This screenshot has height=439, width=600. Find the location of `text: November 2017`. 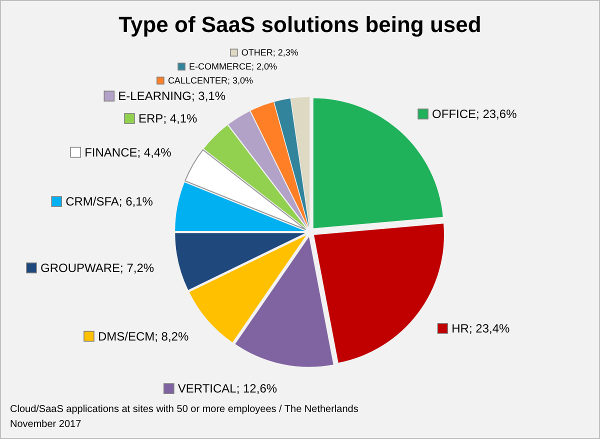

text: November 2017 is located at coordinates (46, 424).